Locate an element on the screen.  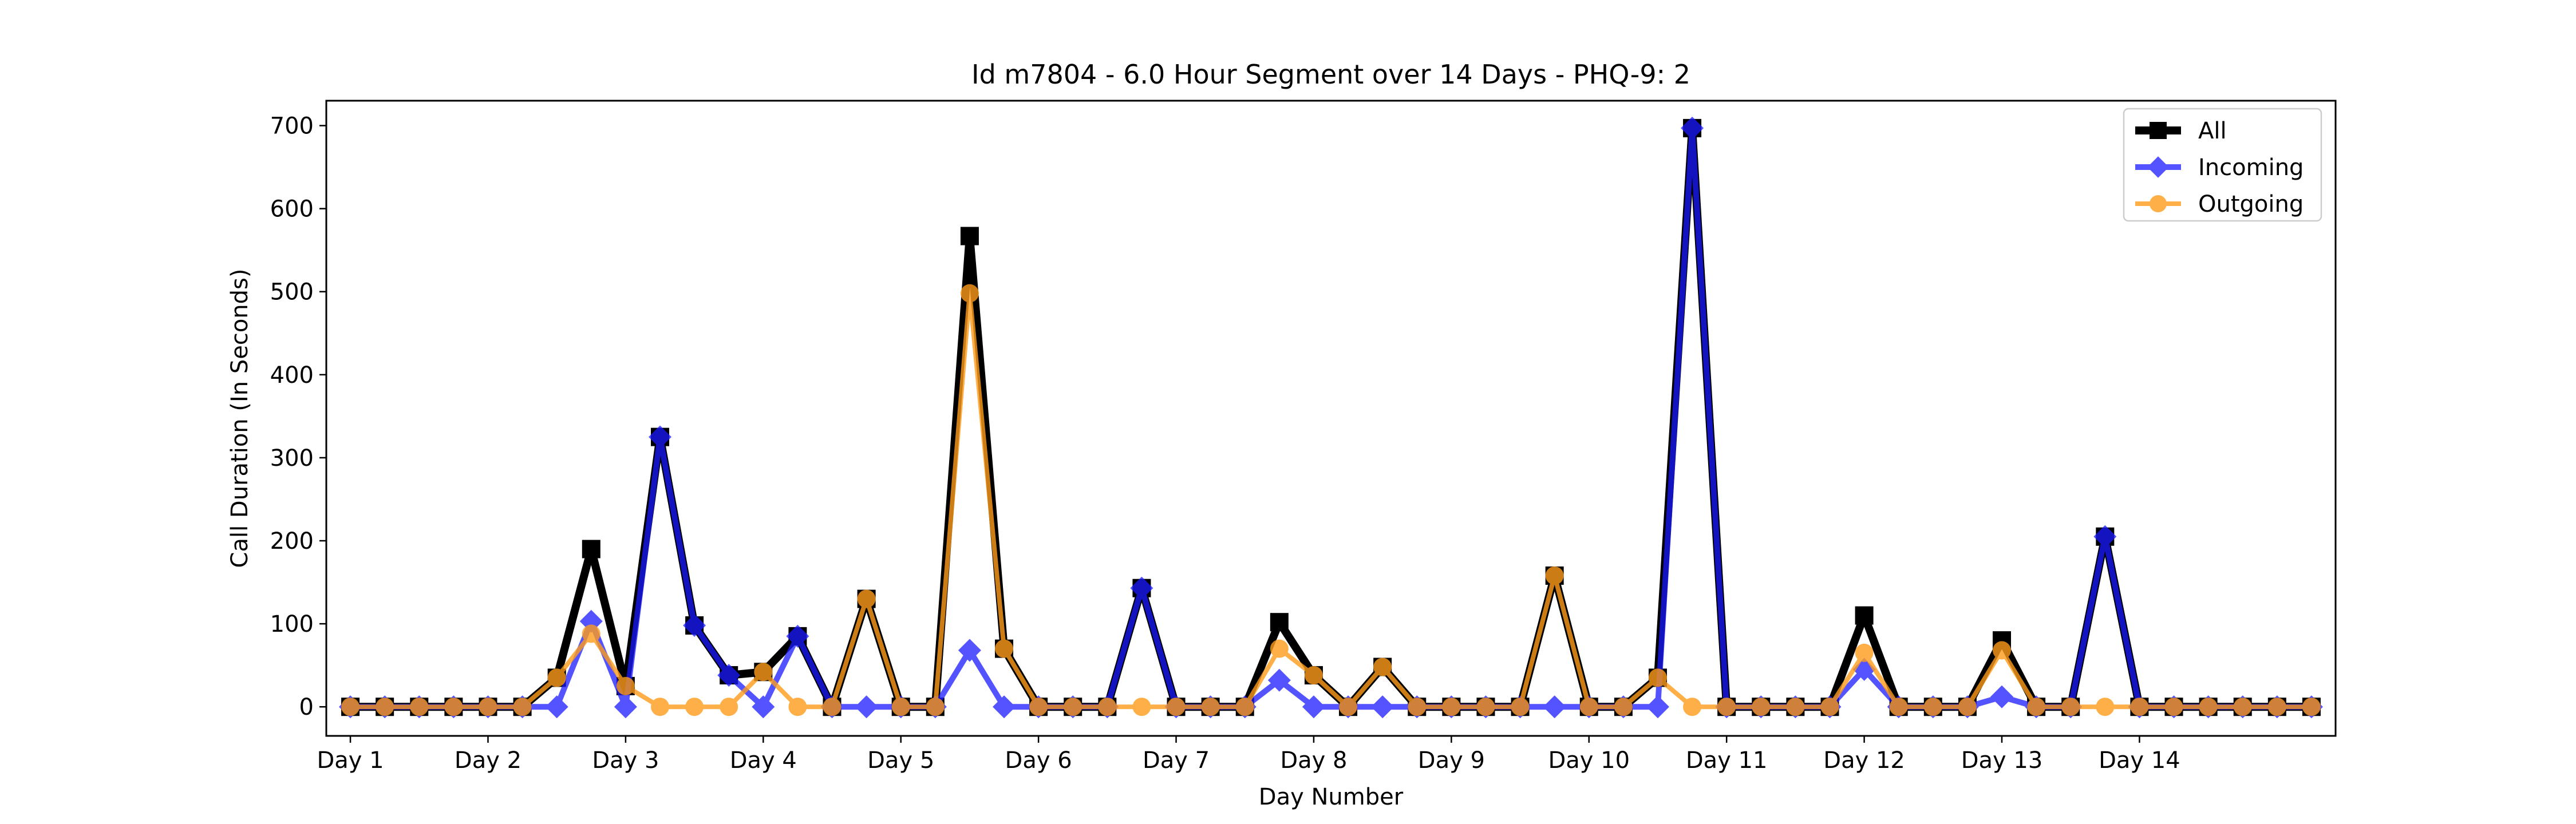
x-tick-label: Day 3 is located at coordinates (625, 760).